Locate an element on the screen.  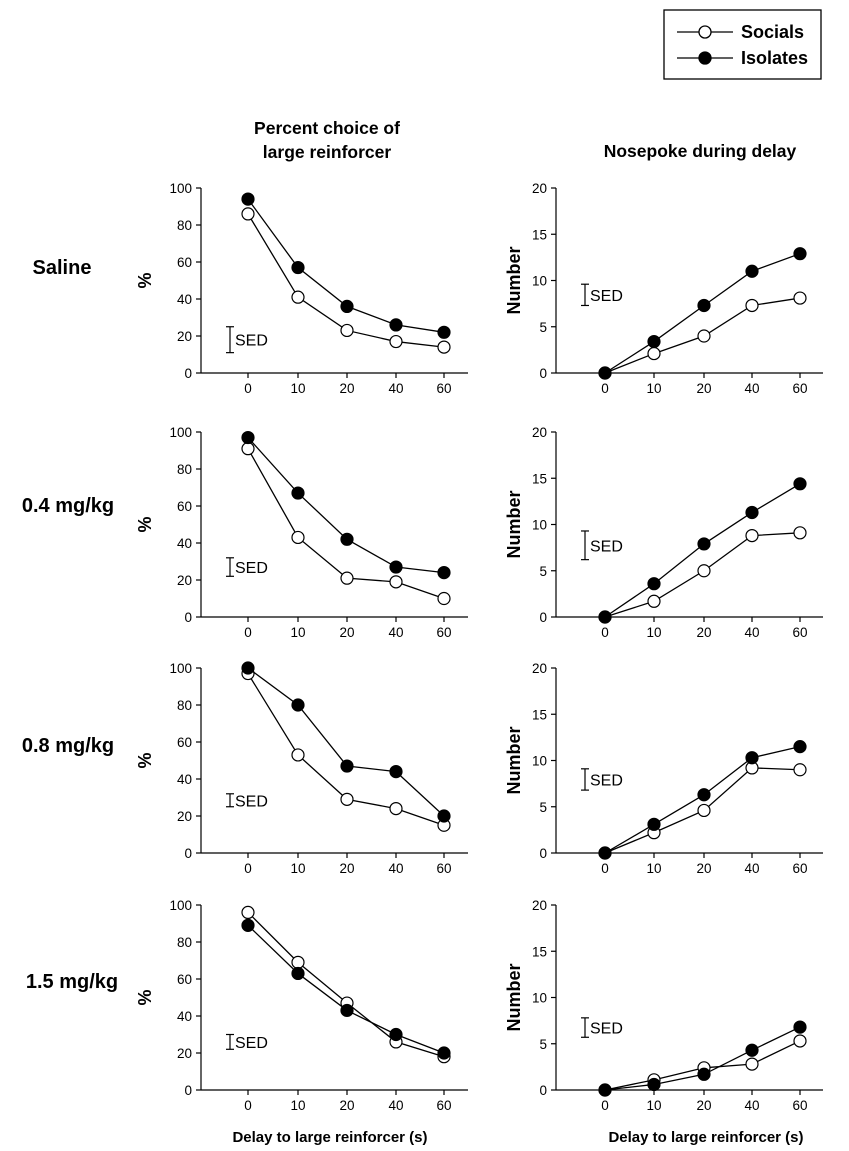
row-label-saline: Saline is located at coordinates (62, 268).